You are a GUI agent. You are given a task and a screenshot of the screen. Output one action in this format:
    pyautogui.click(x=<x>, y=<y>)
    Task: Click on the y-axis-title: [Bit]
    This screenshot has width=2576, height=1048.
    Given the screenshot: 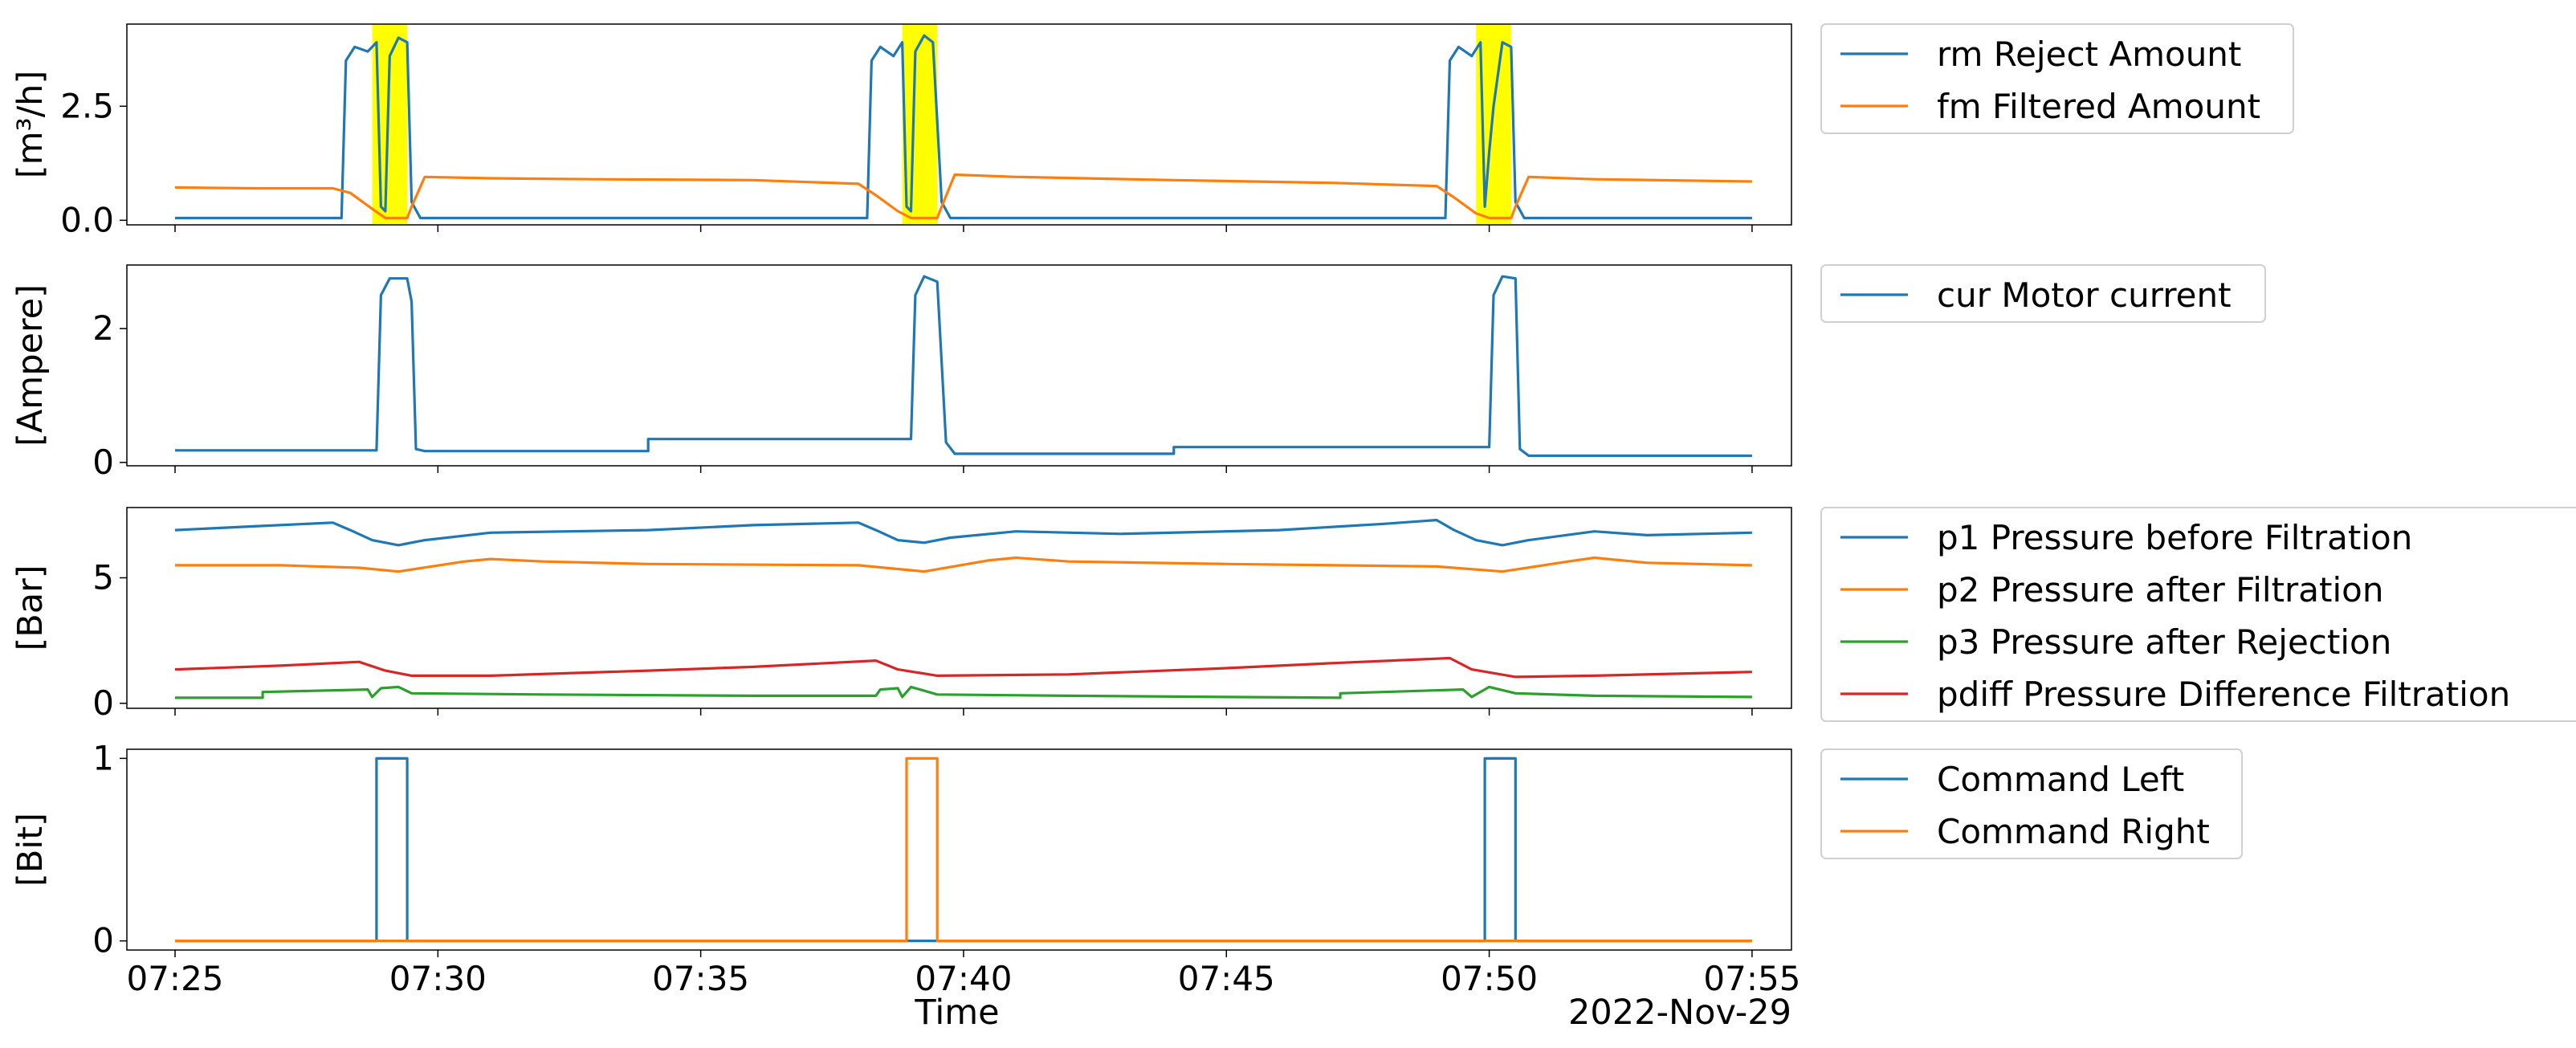 What is the action you would take?
    pyautogui.click(x=30, y=850)
    